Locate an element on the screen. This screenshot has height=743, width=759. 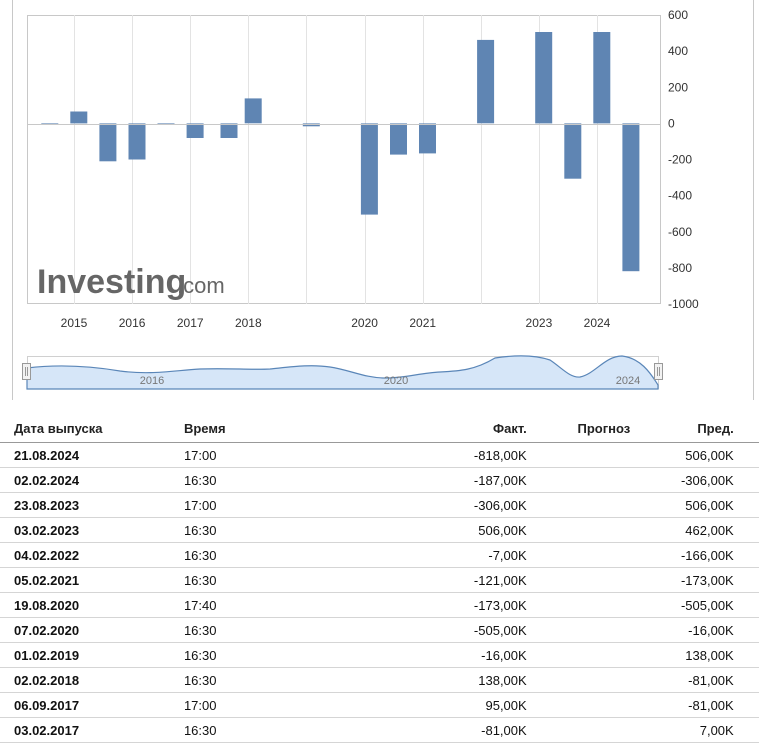
table-row: 02.02.2024 16:30 -187,00K -306,00K is located at coordinates (379, 480).